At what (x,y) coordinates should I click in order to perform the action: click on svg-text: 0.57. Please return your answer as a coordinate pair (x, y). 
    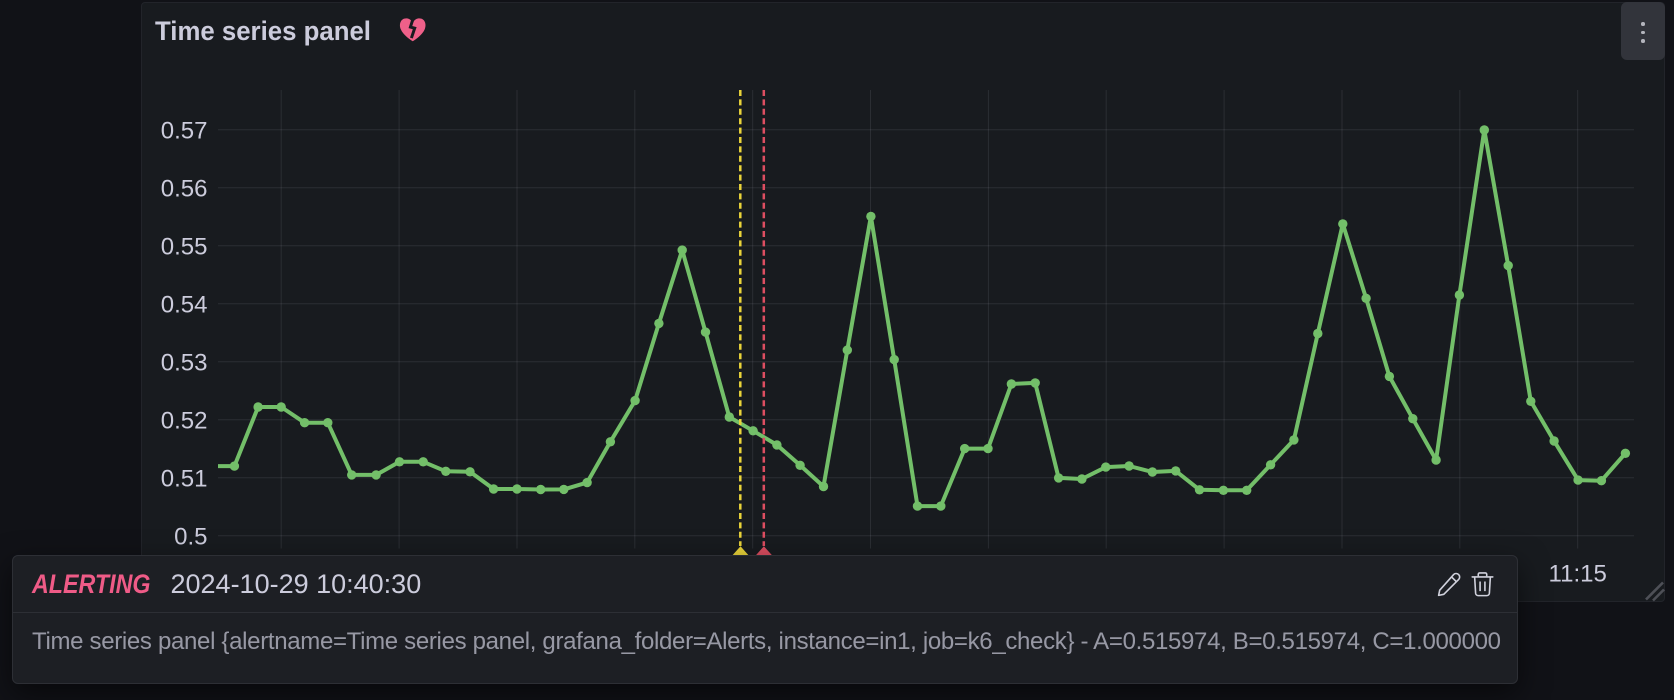
    Looking at the image, I should click on (184, 130).